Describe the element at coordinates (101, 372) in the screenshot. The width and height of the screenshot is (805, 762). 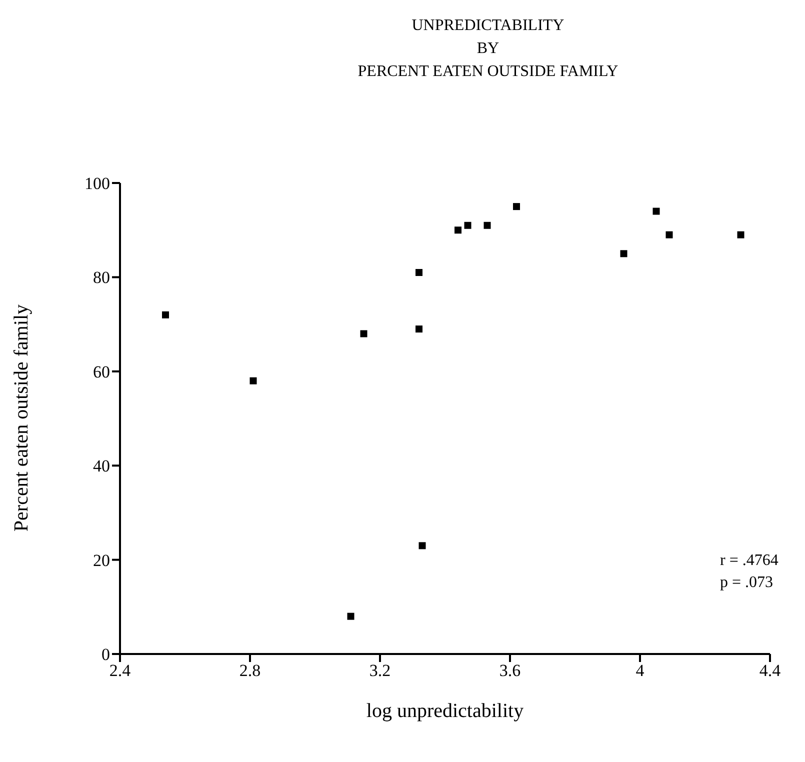
I see `y-tick-label: 60` at that location.